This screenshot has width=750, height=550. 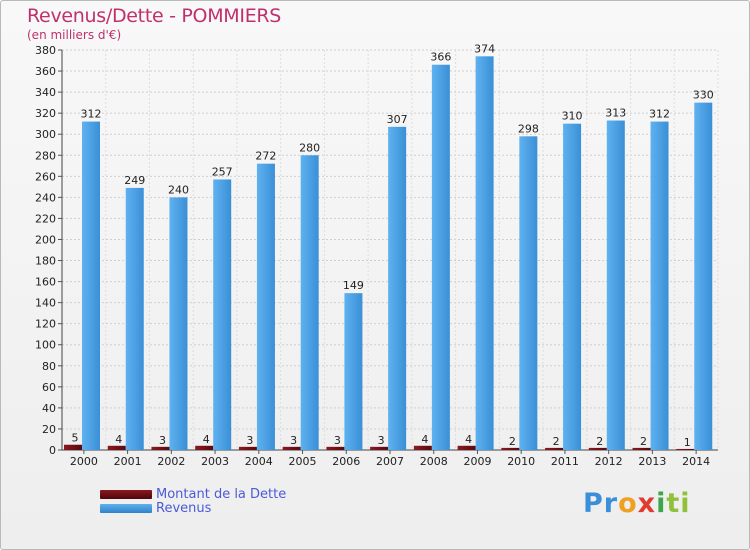 I want to click on chart-title: Revenus/Dette - POMMIERS, so click(x=154, y=16).